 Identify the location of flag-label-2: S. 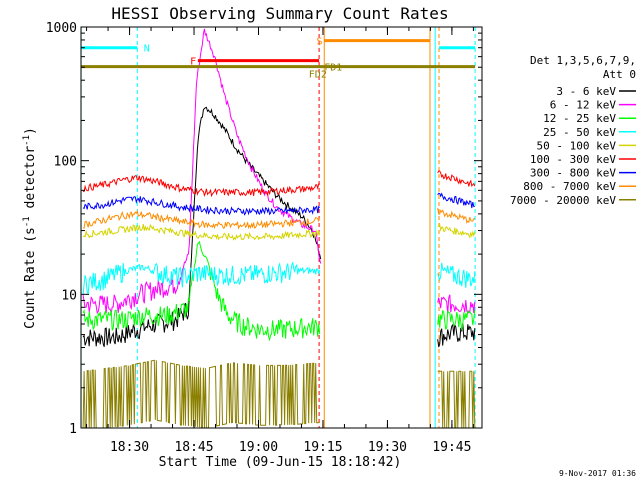
(320, 42).